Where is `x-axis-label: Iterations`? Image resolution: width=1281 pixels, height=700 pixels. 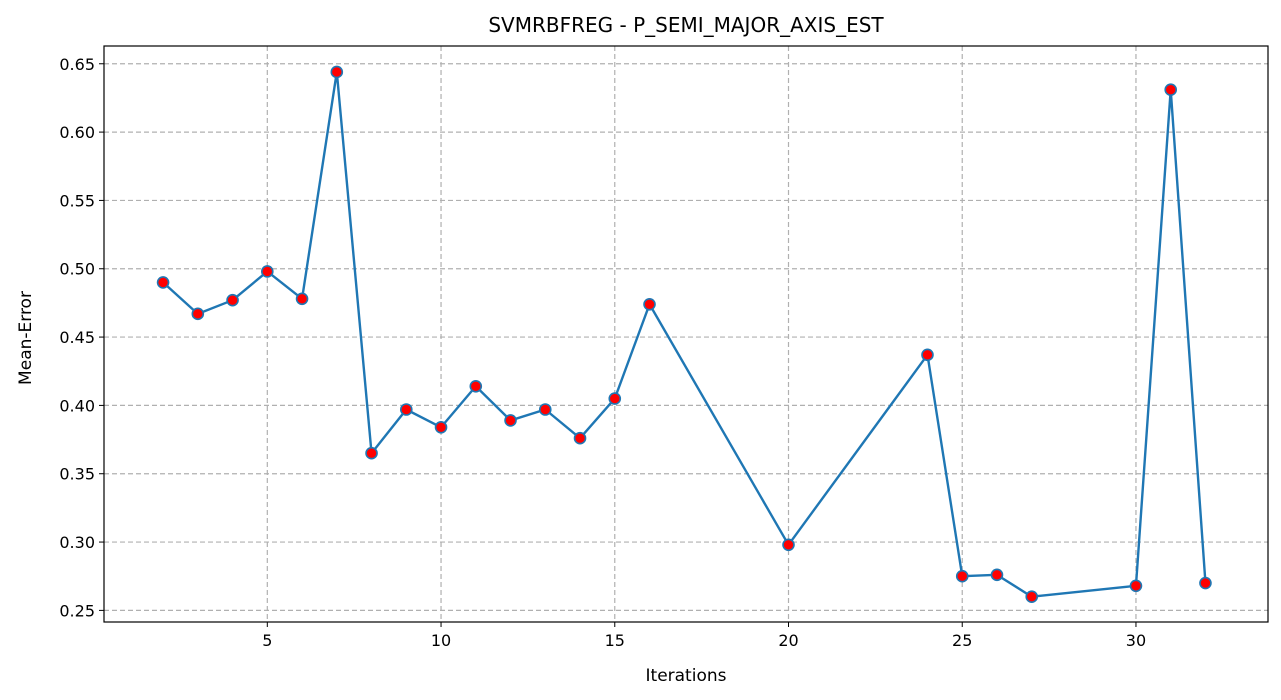
x-axis-label: Iterations is located at coordinates (686, 676).